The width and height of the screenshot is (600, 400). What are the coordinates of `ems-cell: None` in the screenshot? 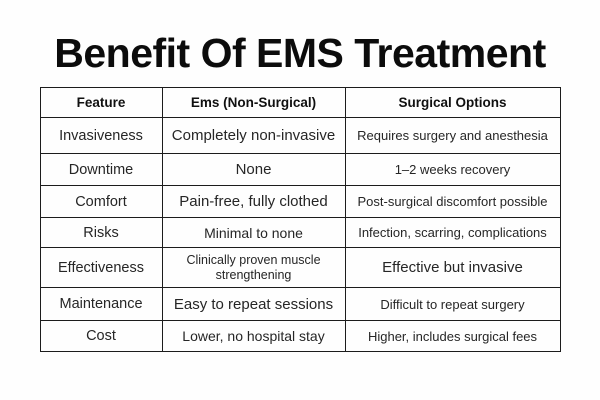 It's located at (253, 170).